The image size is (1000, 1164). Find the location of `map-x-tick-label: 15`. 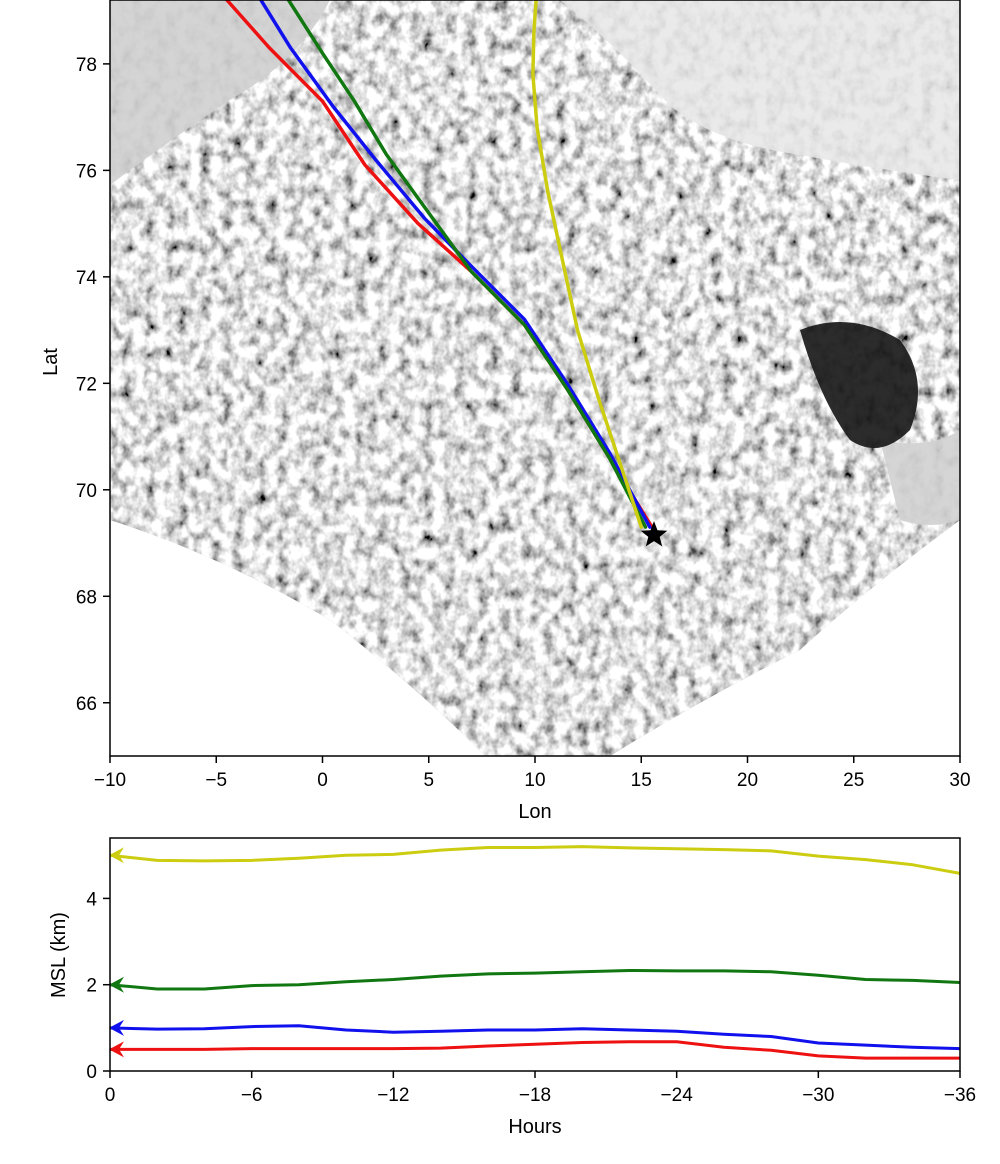

map-x-tick-label: 15 is located at coordinates (641, 780).